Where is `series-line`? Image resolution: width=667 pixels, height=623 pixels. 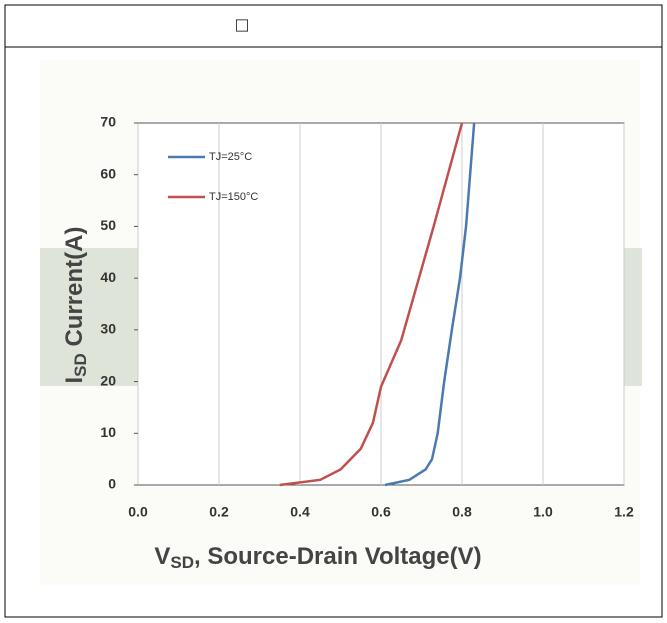 series-line is located at coordinates (430, 304).